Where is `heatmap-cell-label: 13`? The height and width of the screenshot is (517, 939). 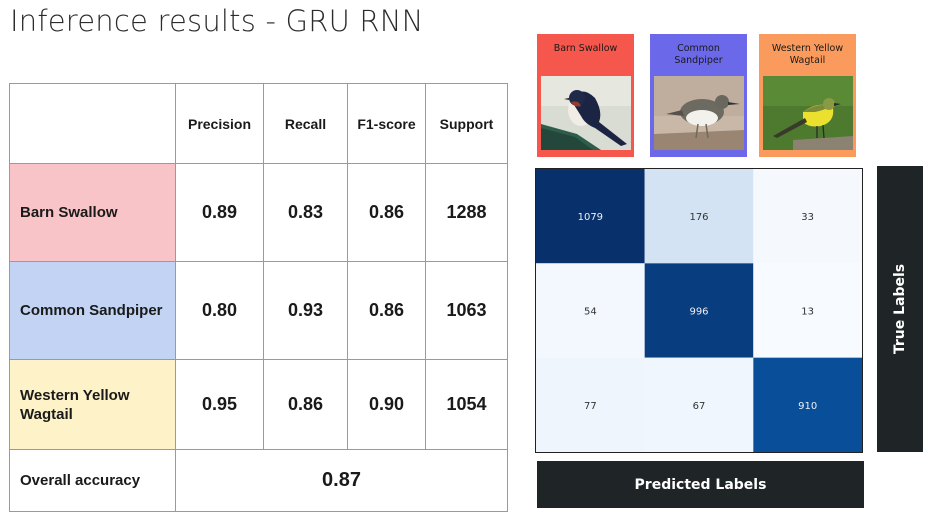
heatmap-cell-label: 13 is located at coordinates (807, 312).